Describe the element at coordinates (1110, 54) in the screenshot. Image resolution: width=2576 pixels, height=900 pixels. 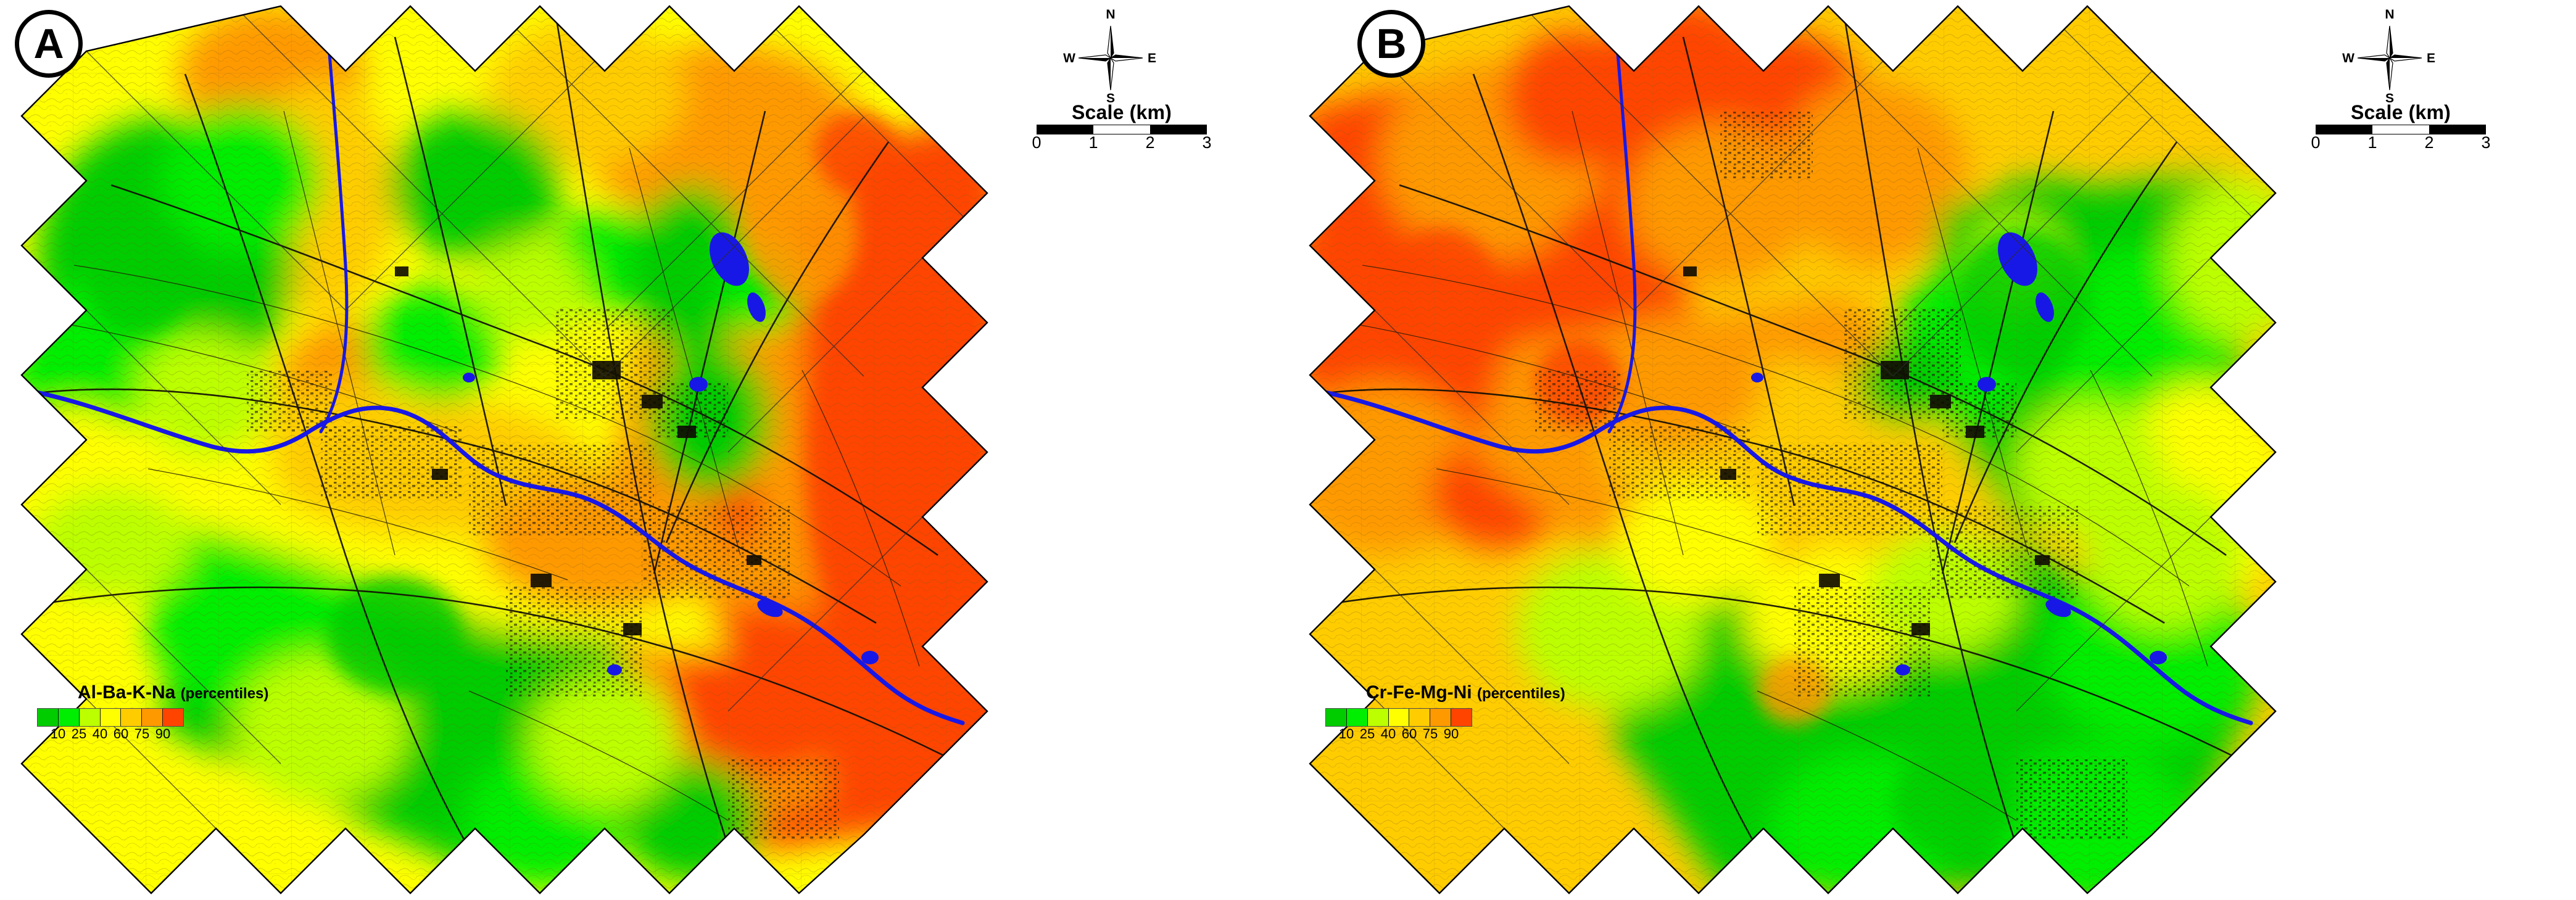
I see `compass-rose-a: N S E W` at that location.